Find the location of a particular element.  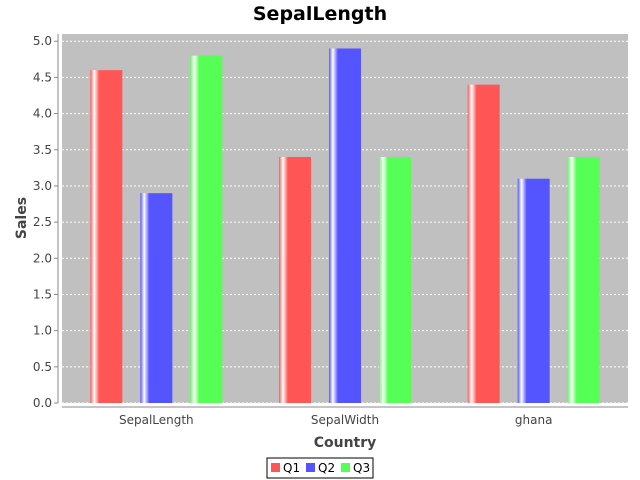

legend: Q1 Q2 Q3 is located at coordinates (320, 468).